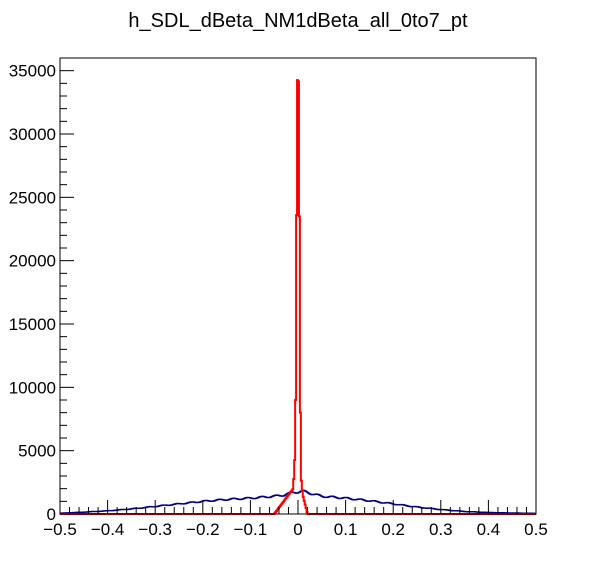 The height and width of the screenshot is (572, 596). What do you see at coordinates (298, 21) in the screenshot?
I see `chart-title: h_SDL_dBeta_NM1dBeta_all_0to7_pt` at bounding box center [298, 21].